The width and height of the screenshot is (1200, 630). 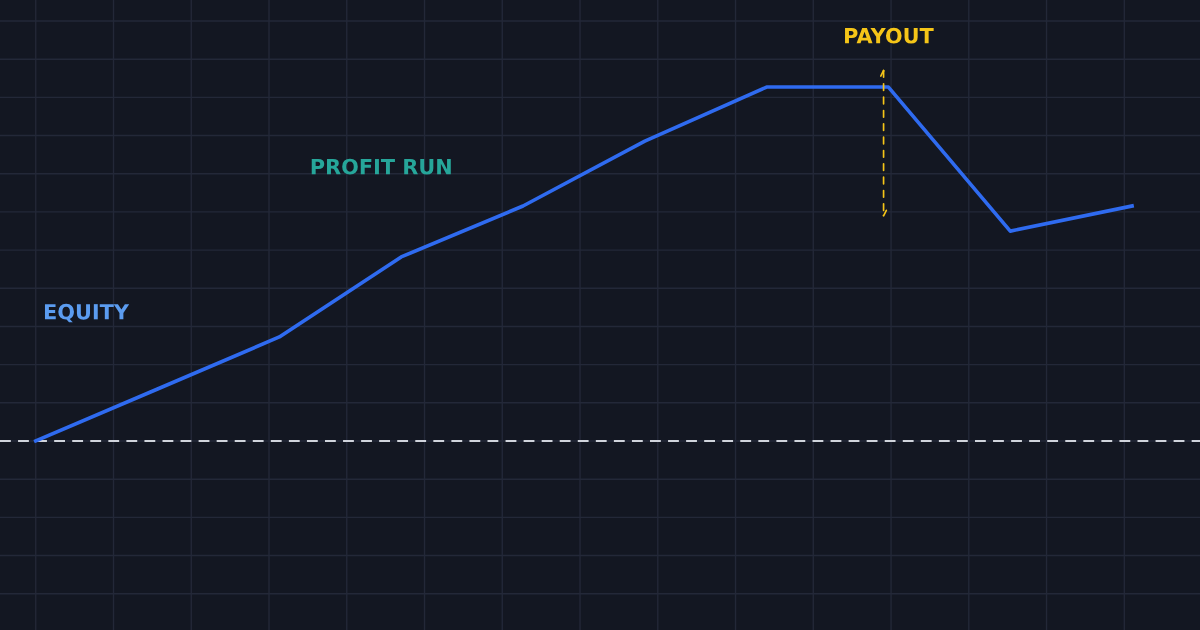 I want to click on annotation: EQUITY, so click(x=87, y=313).